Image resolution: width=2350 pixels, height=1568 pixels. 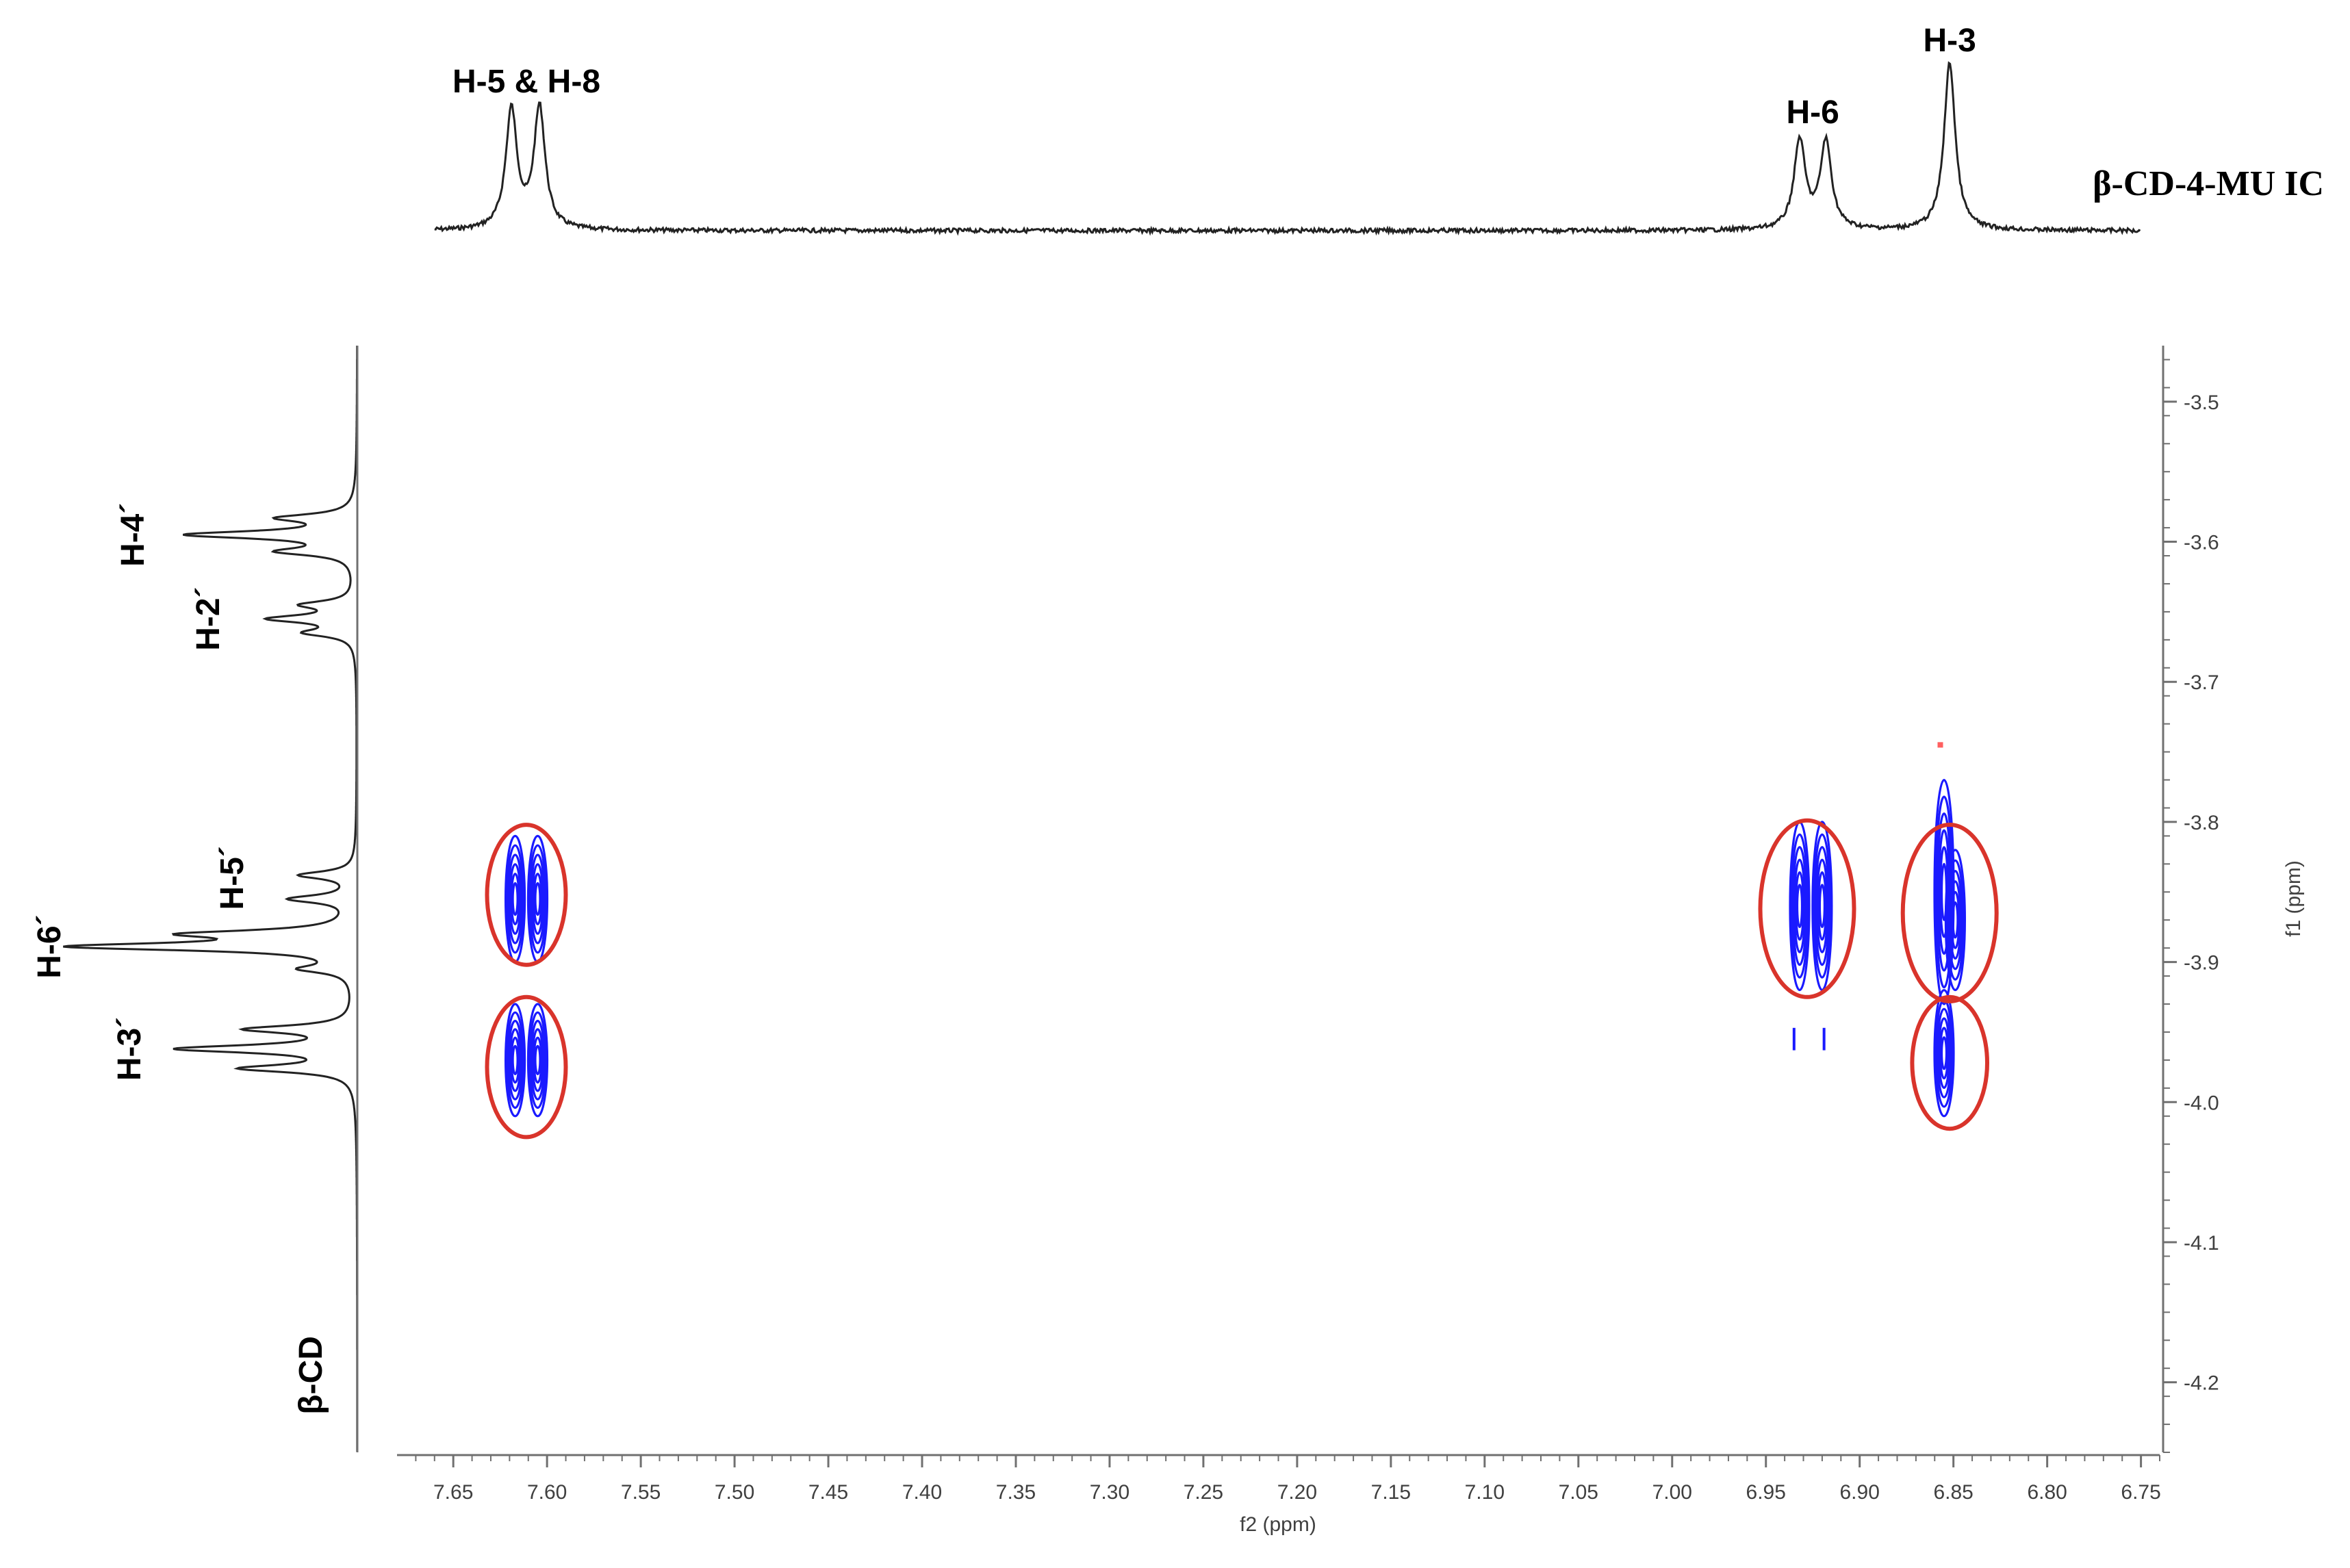 What do you see at coordinates (1242, 979) in the screenshot?
I see `highlight-circles` at bounding box center [1242, 979].